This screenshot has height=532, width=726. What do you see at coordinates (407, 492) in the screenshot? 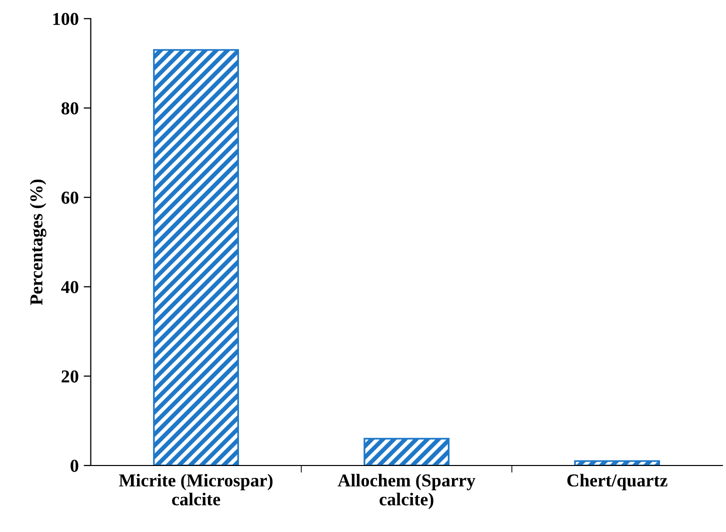
I see `x-tick-label: Allochem (Sparry calcite)` at bounding box center [407, 492].